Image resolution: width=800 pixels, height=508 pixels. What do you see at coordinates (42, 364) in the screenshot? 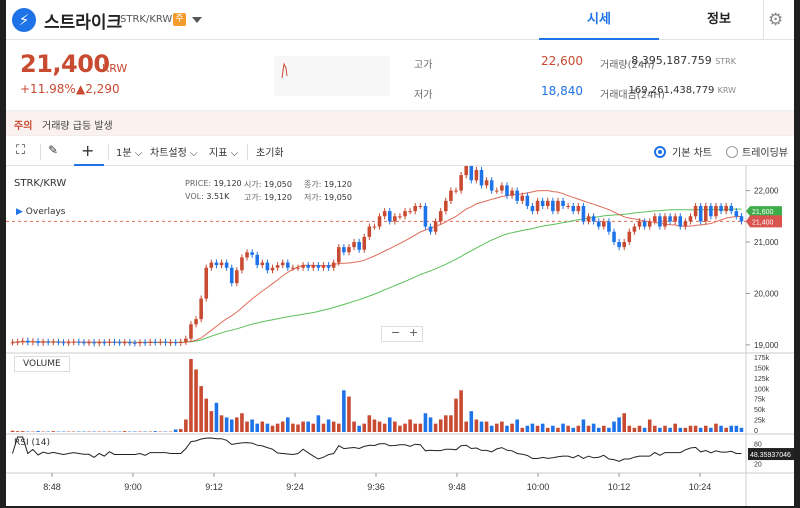
I see `volume-panel-label: VOLUME` at bounding box center [42, 364].